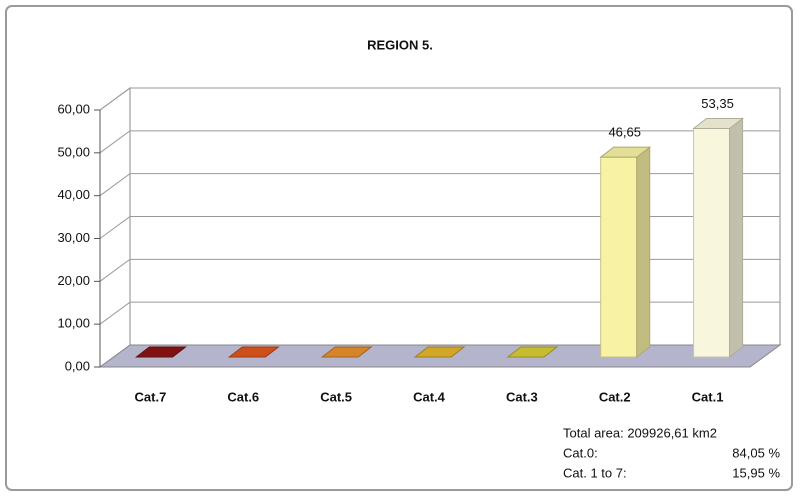 This screenshot has height=502, width=800. Describe the element at coordinates (73, 151) in the screenshot. I see `y-tick-label: 50,00` at that location.